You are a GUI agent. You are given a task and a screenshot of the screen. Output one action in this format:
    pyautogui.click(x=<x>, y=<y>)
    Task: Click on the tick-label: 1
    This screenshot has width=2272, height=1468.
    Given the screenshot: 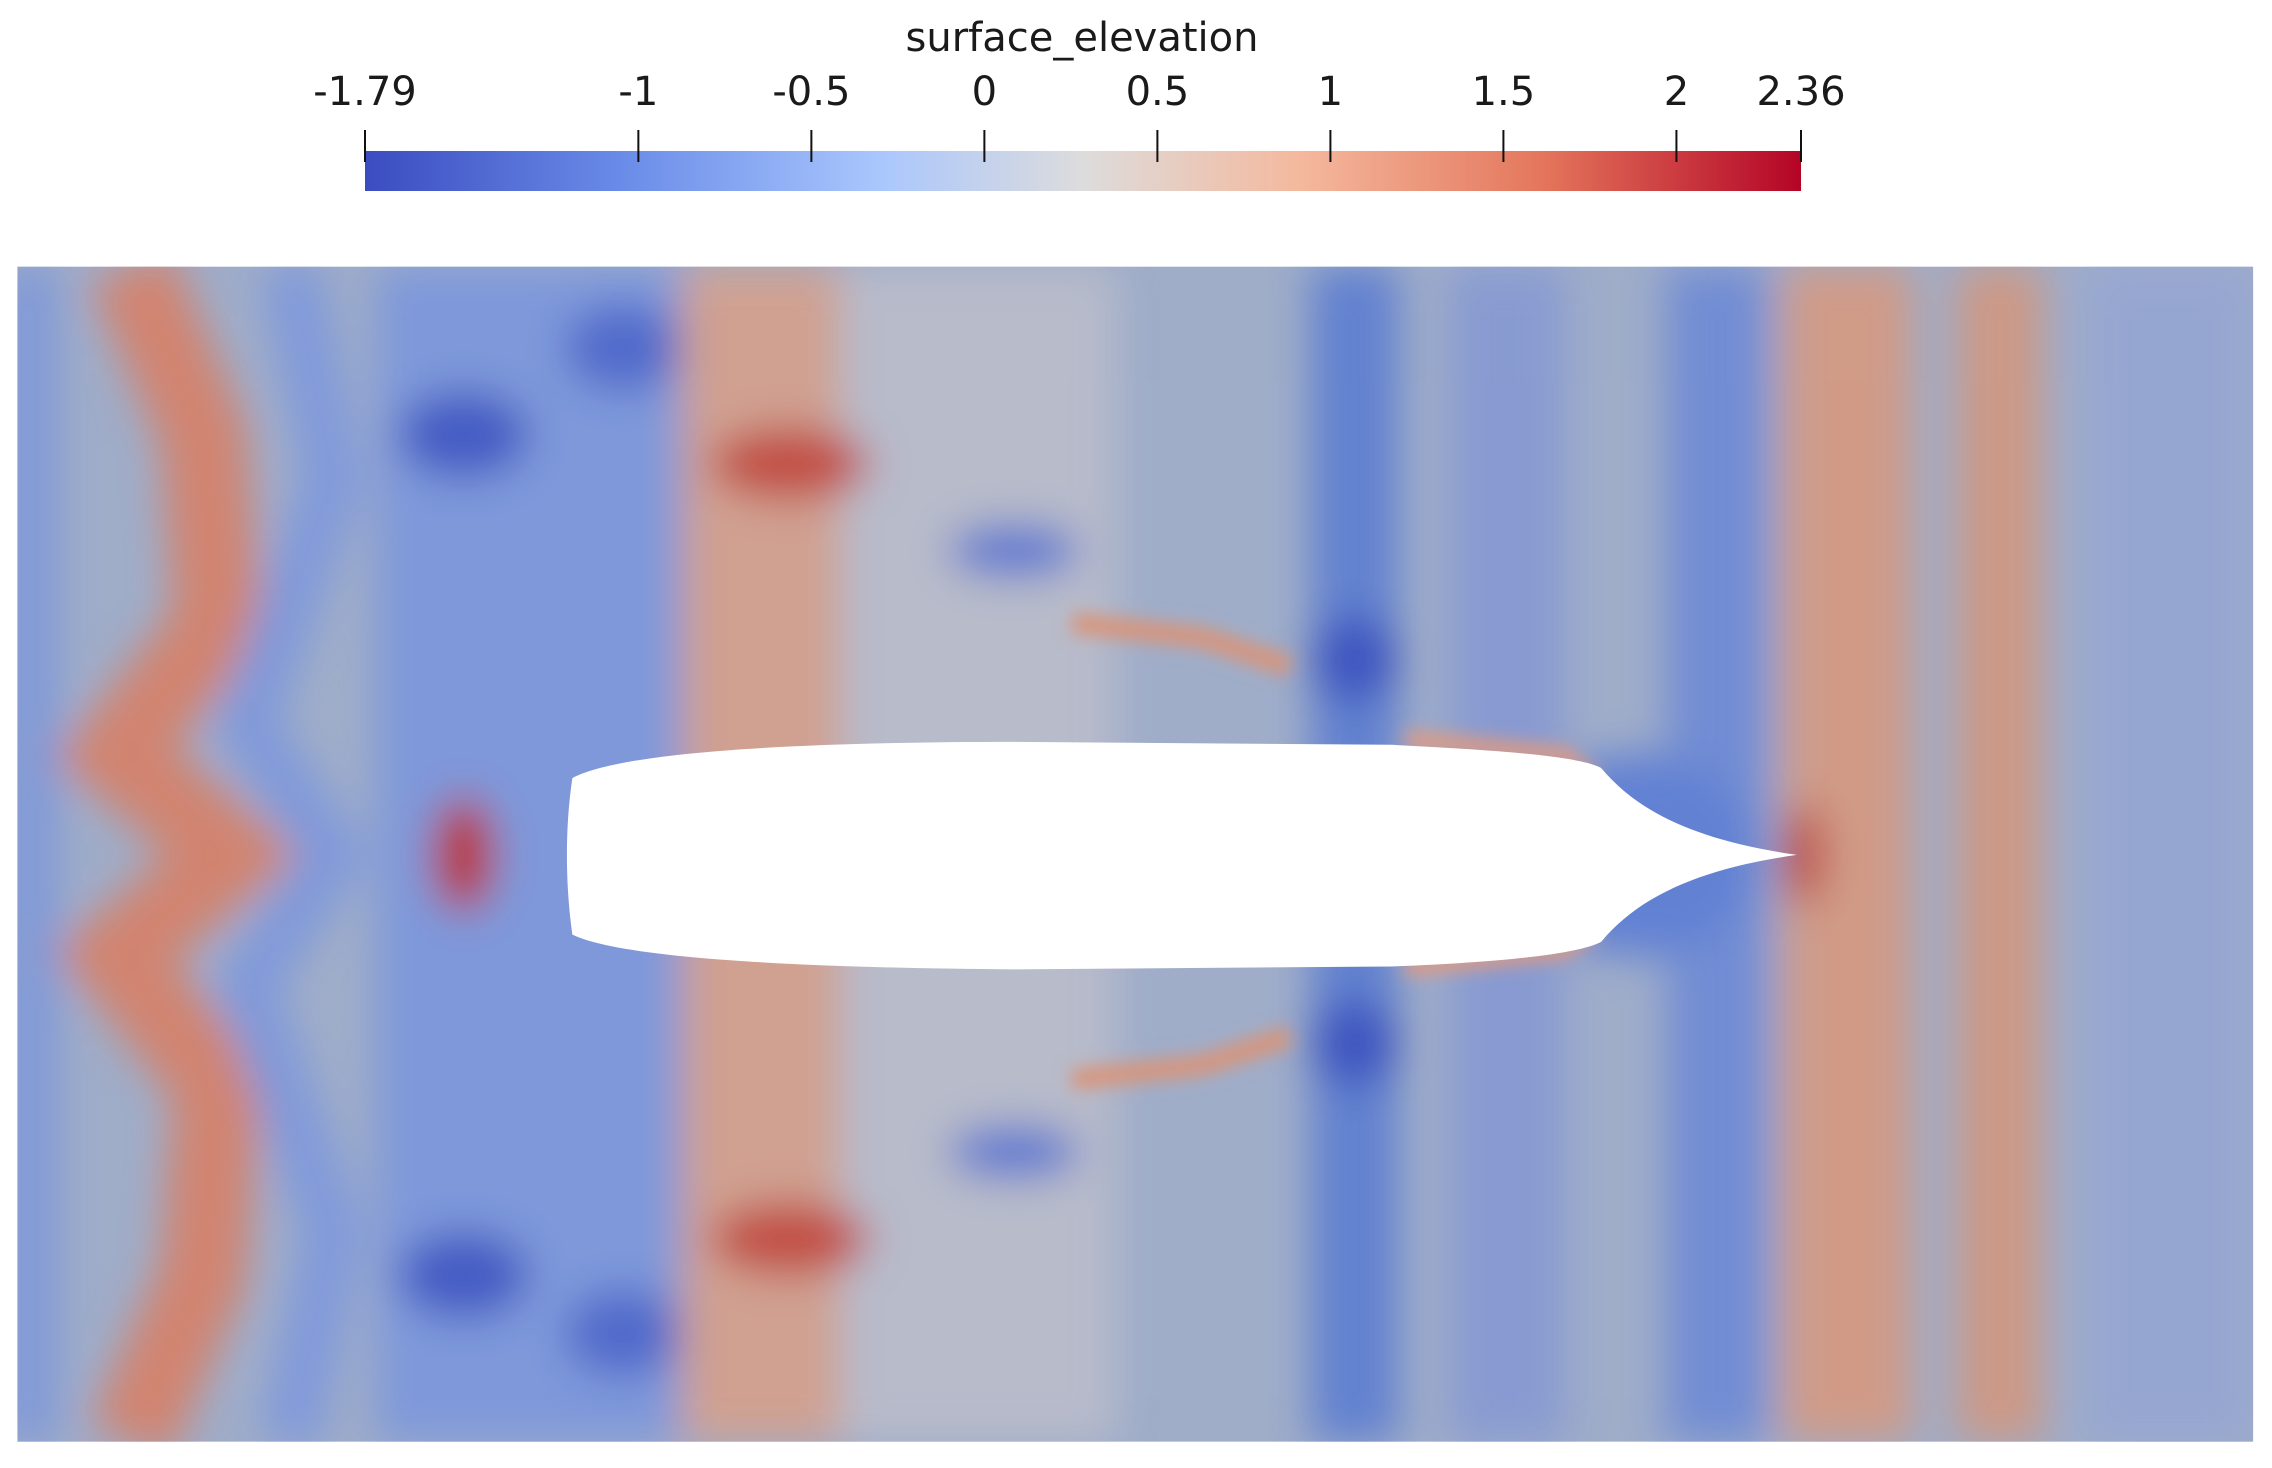 What is the action you would take?
    pyautogui.click(x=1330, y=92)
    